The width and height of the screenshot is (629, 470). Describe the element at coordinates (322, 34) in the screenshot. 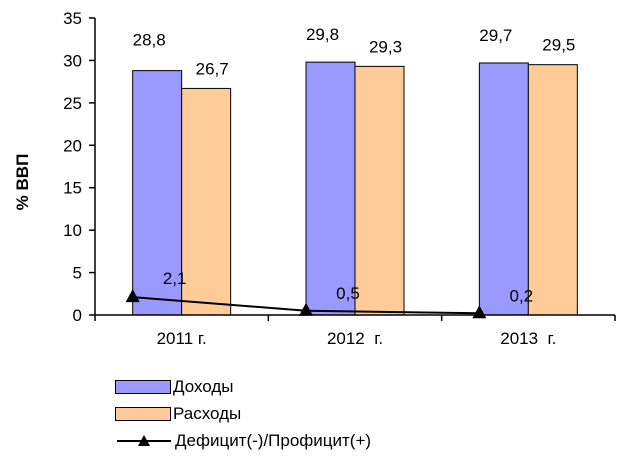

I see `data-label-income: 29,8` at that location.